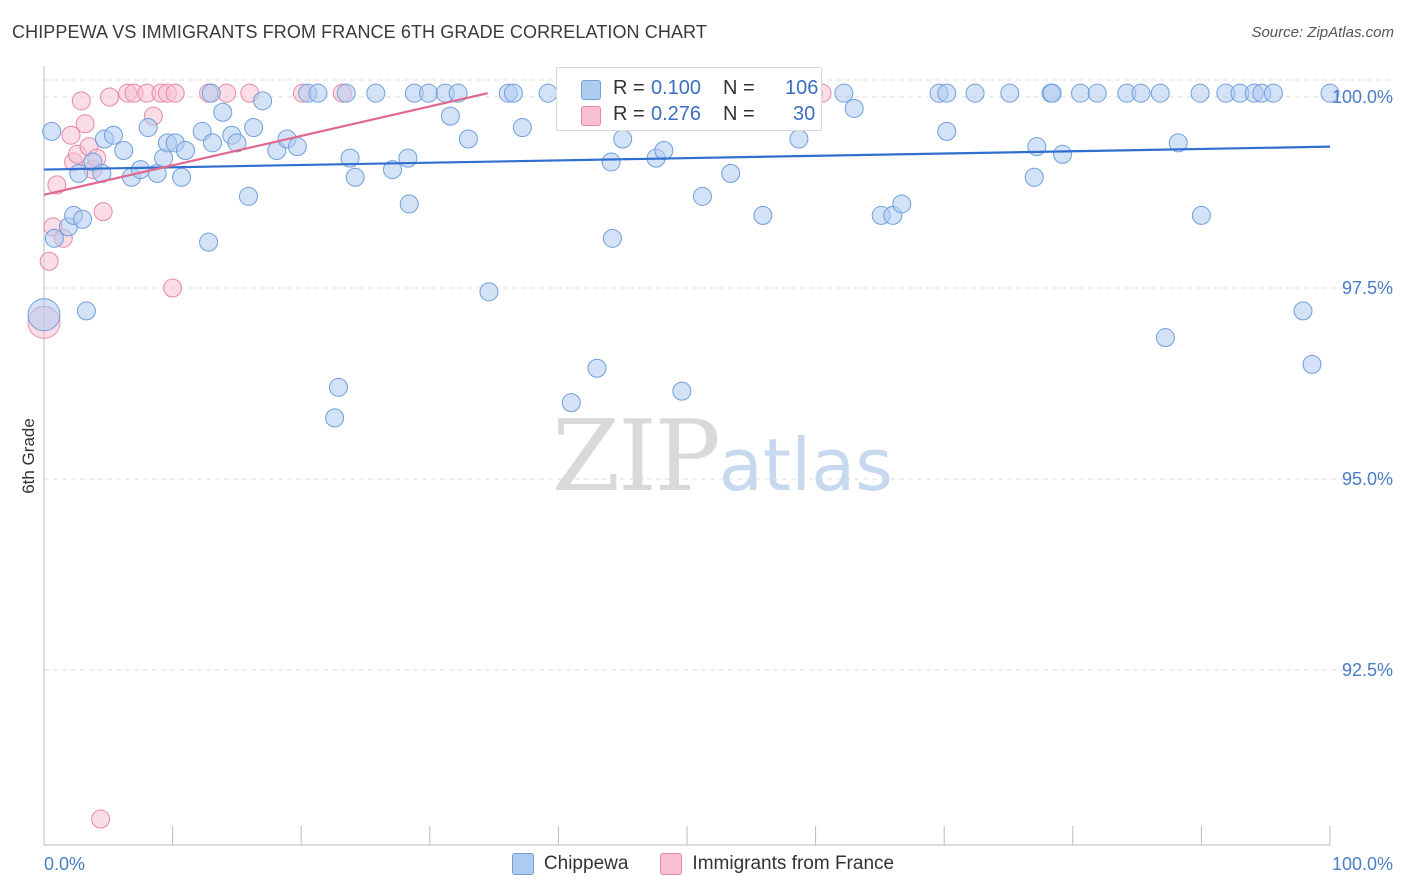 This screenshot has width=1406, height=892. I want to click on chippewa-swatch, so click(591, 90).